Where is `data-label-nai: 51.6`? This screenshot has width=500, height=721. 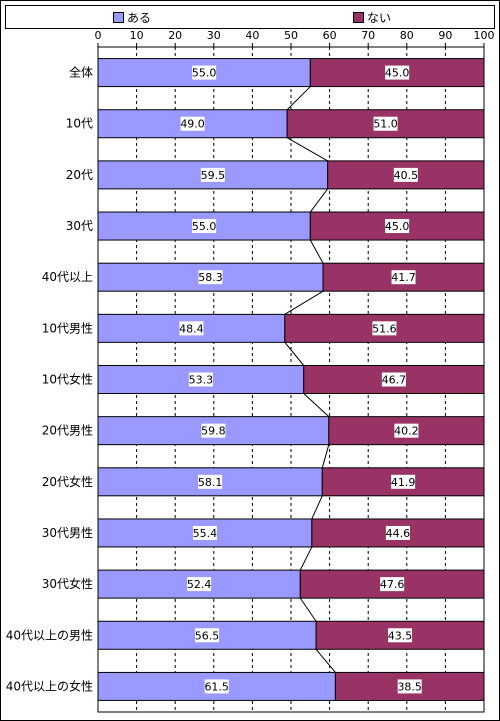
data-label-nai: 51.6 is located at coordinates (384, 328).